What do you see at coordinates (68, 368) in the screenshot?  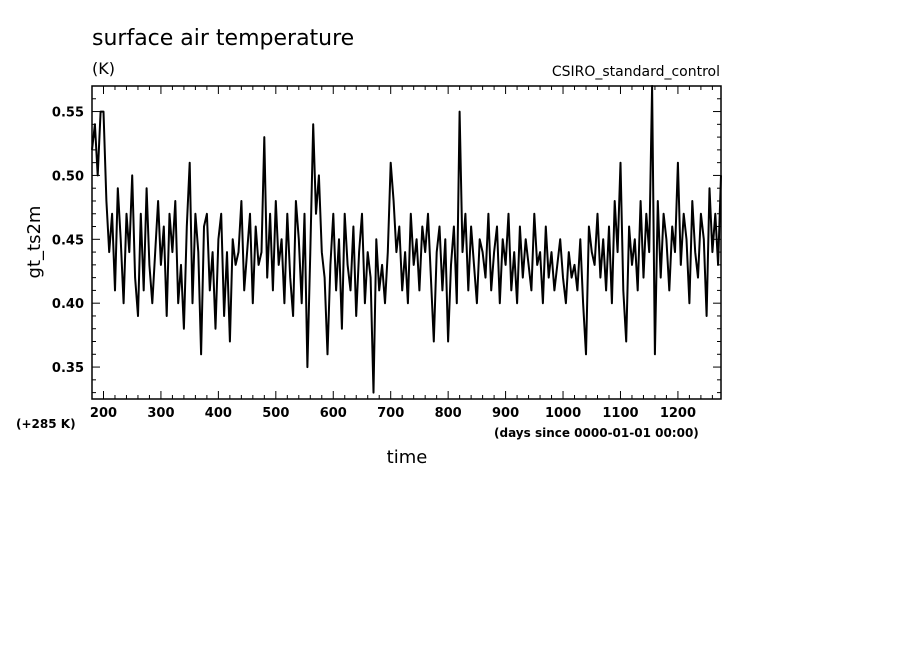 I see `y-tick-label: 0.35` at bounding box center [68, 368].